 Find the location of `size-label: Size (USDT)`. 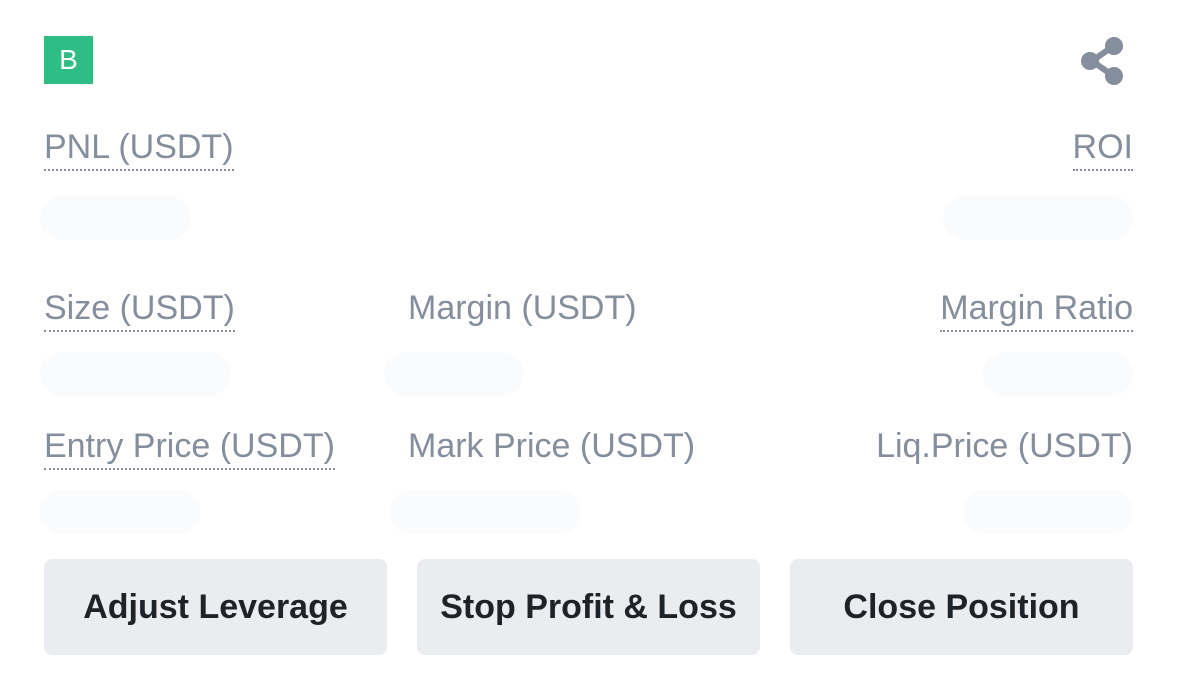

size-label: Size (USDT) is located at coordinates (139, 310).